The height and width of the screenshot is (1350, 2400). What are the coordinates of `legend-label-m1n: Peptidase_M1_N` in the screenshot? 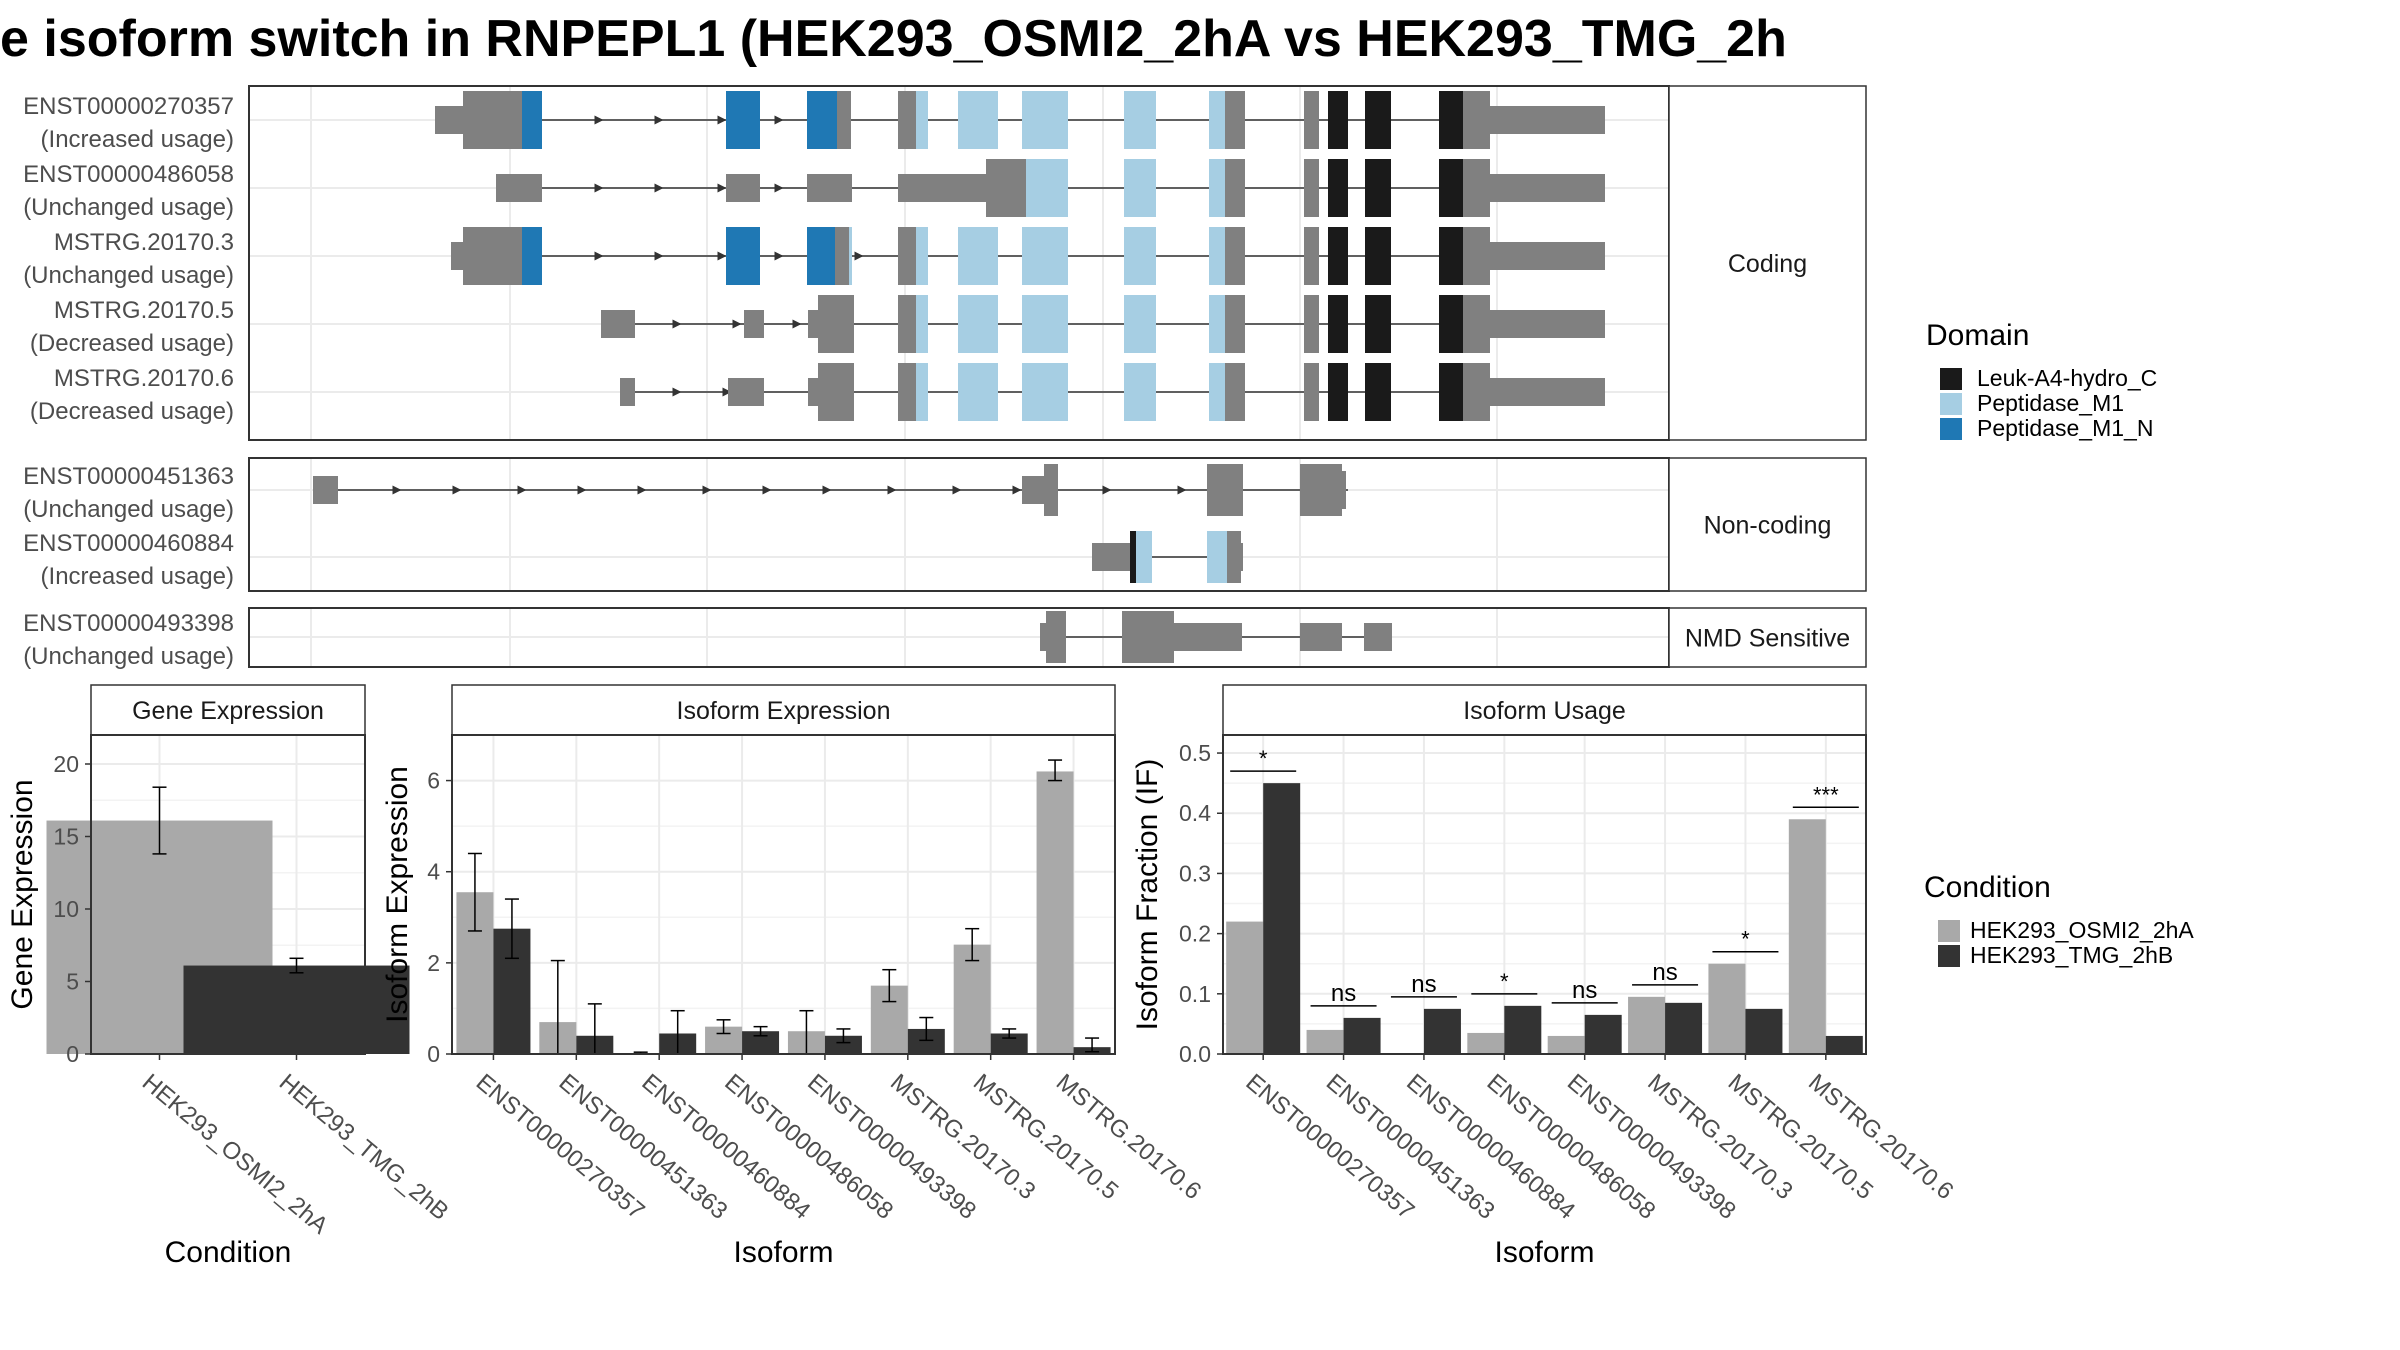 It's located at (2065, 428).